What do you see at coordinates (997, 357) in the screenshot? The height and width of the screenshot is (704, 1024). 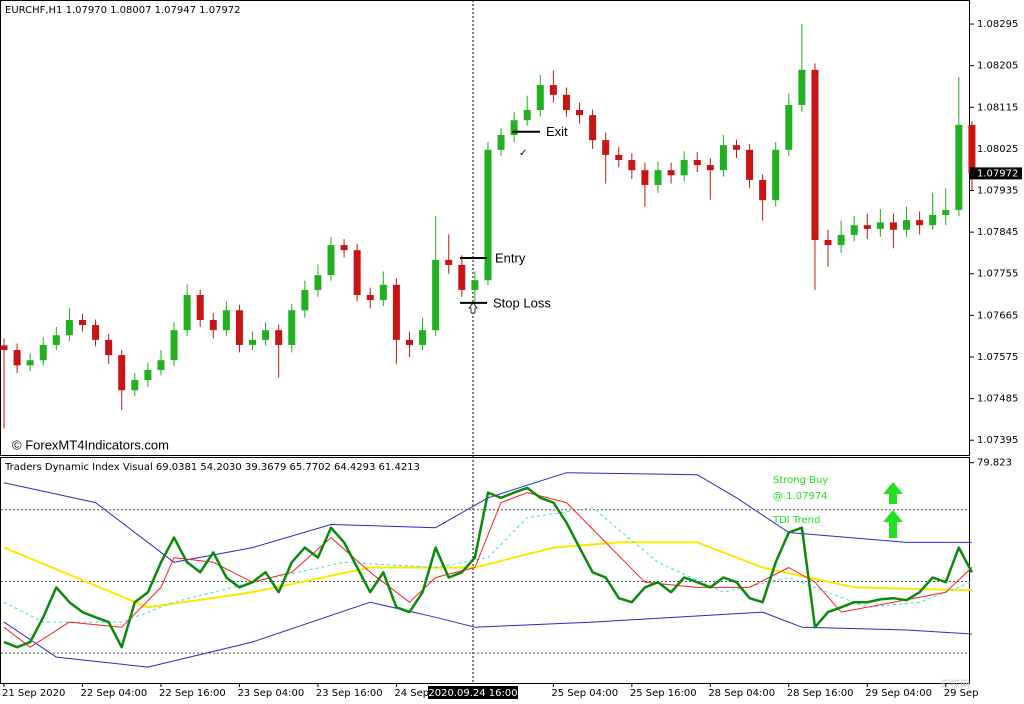 I see `y-tick-label: 1.07575` at bounding box center [997, 357].